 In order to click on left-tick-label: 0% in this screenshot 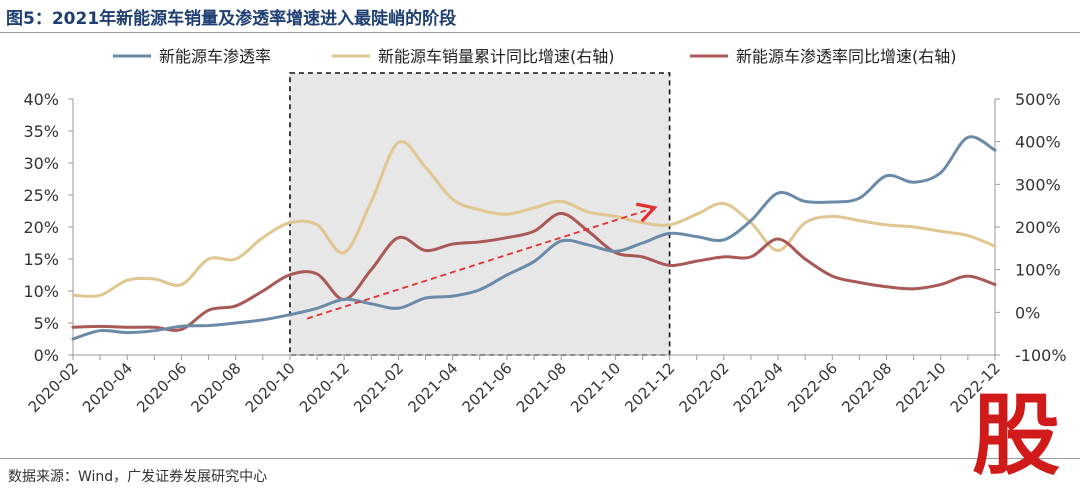, I will do `click(46, 355)`.